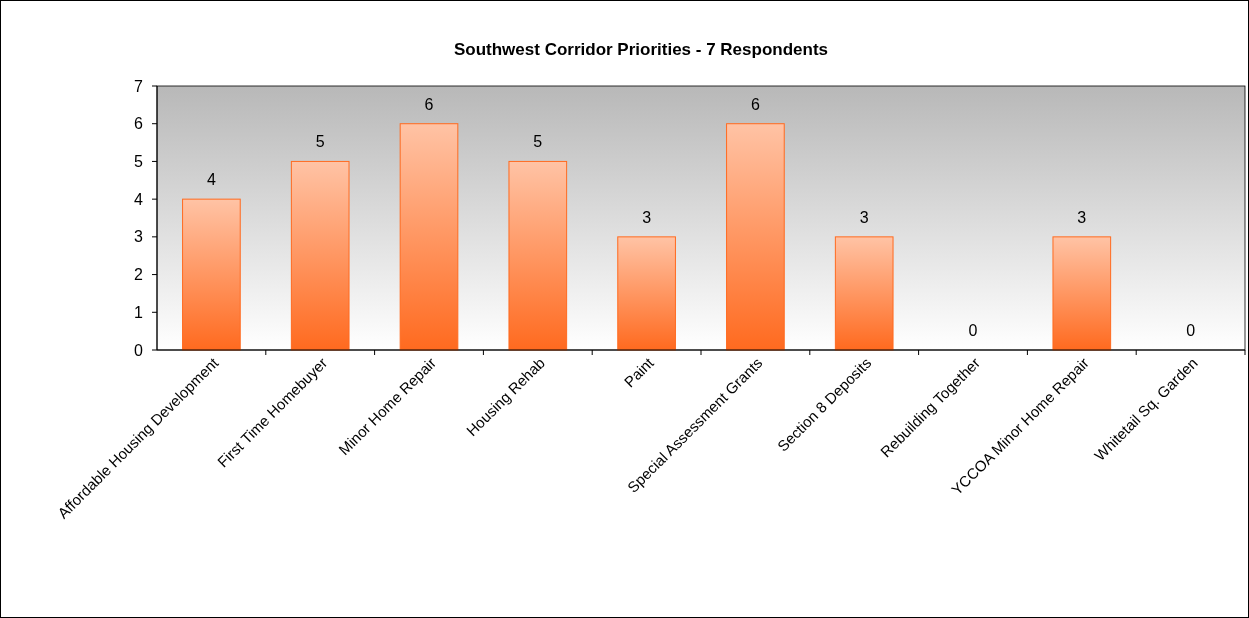 This screenshot has height=618, width=1249. I want to click on y-tick-label: 4, so click(139, 199).